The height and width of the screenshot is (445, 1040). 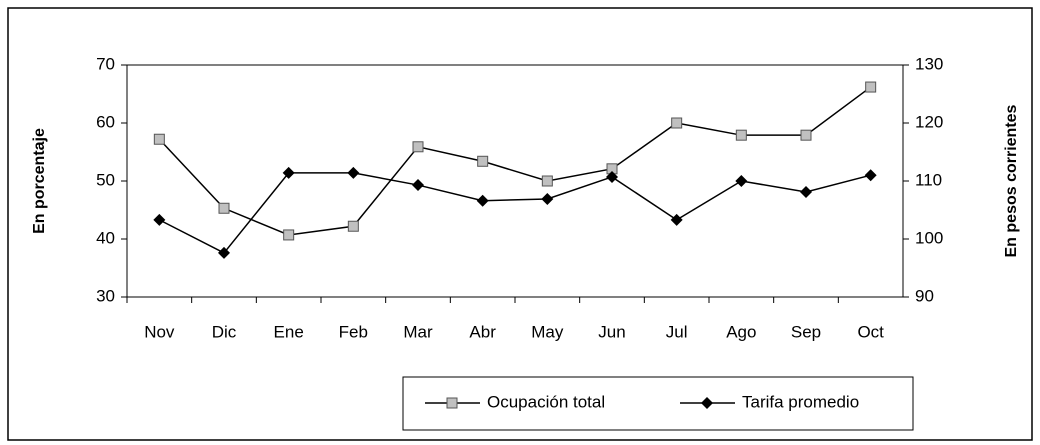 I want to click on x-tick-label: Feb, so click(x=353, y=331).